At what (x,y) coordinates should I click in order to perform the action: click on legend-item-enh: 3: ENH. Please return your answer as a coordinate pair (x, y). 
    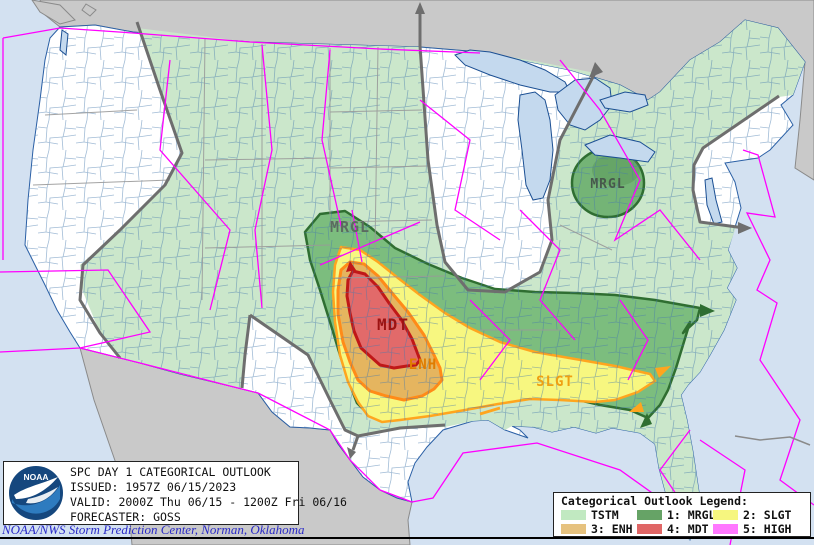
    Looking at the image, I should click on (599, 529).